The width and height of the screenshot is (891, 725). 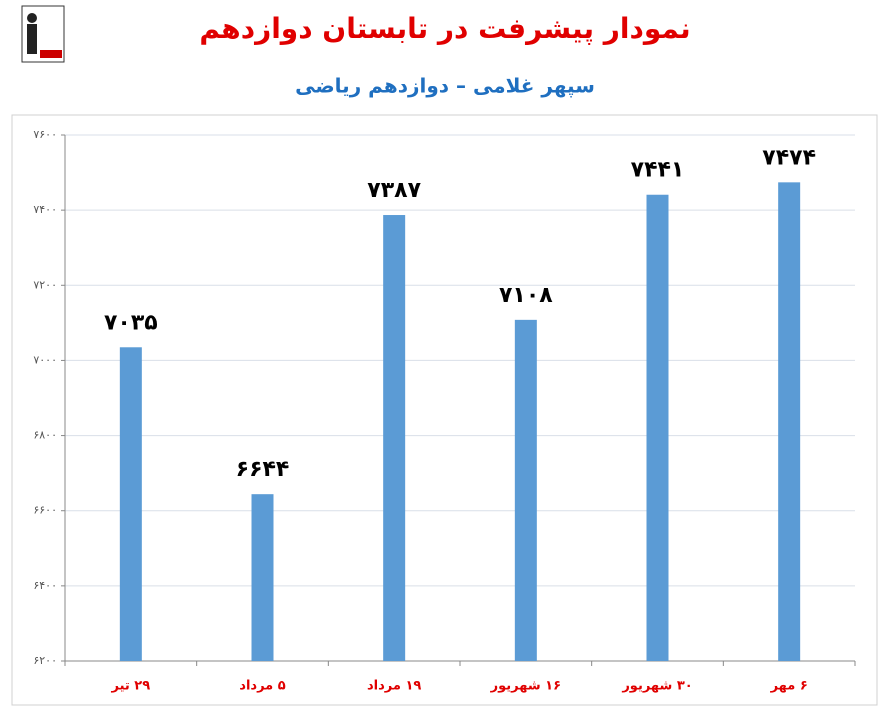 What do you see at coordinates (525, 686) in the screenshot?
I see `x-tick-label: ۱۶ شهریور` at bounding box center [525, 686].